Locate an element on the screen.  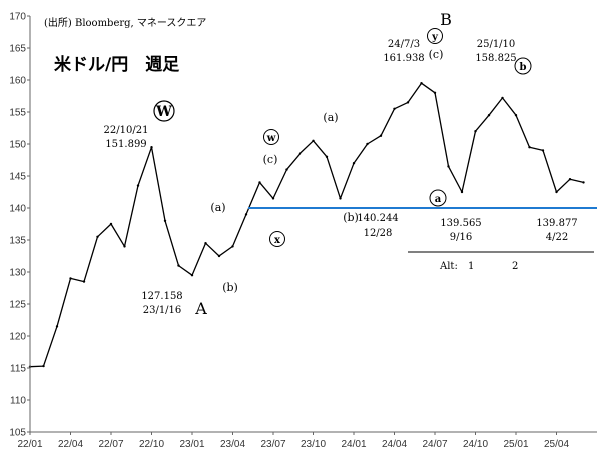
y-tick-label: 125 is located at coordinates (17, 305).